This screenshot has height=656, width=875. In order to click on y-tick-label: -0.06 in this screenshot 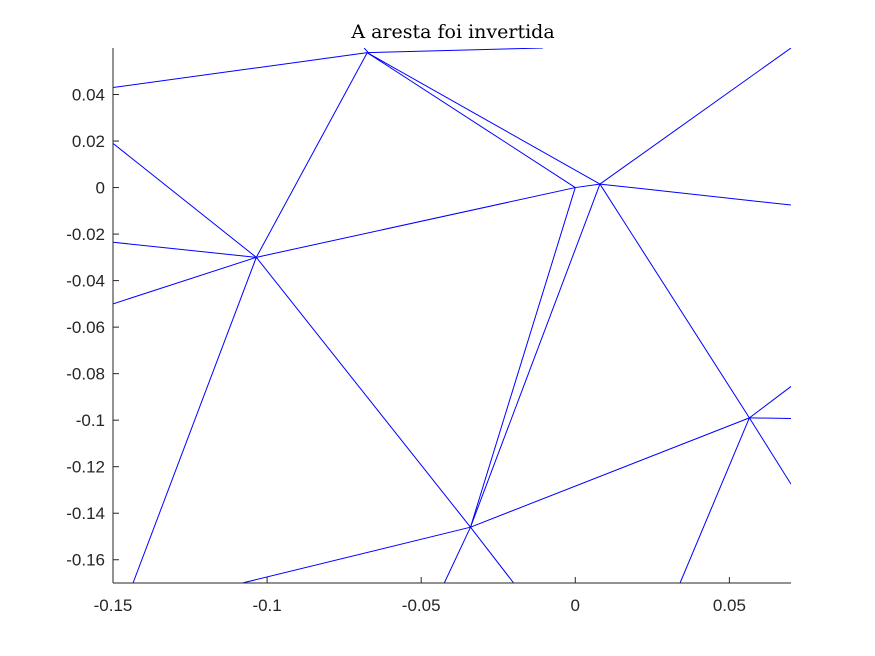, I will do `click(85, 327)`.